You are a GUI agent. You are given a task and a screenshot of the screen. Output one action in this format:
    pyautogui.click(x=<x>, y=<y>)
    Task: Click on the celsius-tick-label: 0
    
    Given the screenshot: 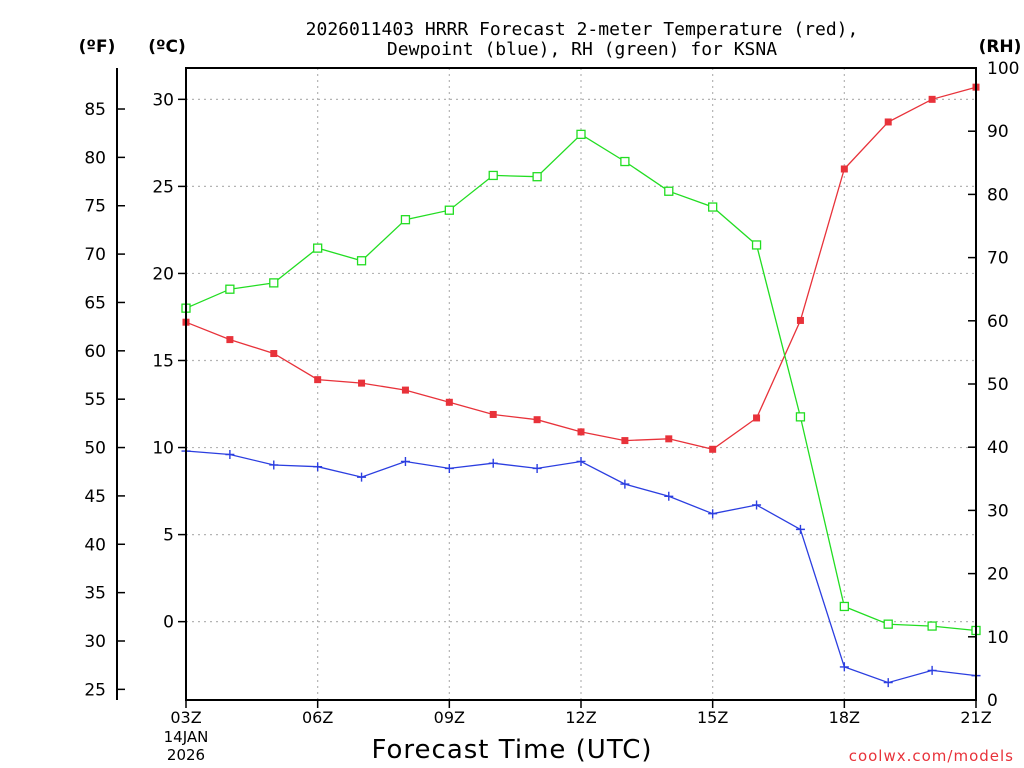 What is the action you would take?
    pyautogui.click(x=168, y=623)
    